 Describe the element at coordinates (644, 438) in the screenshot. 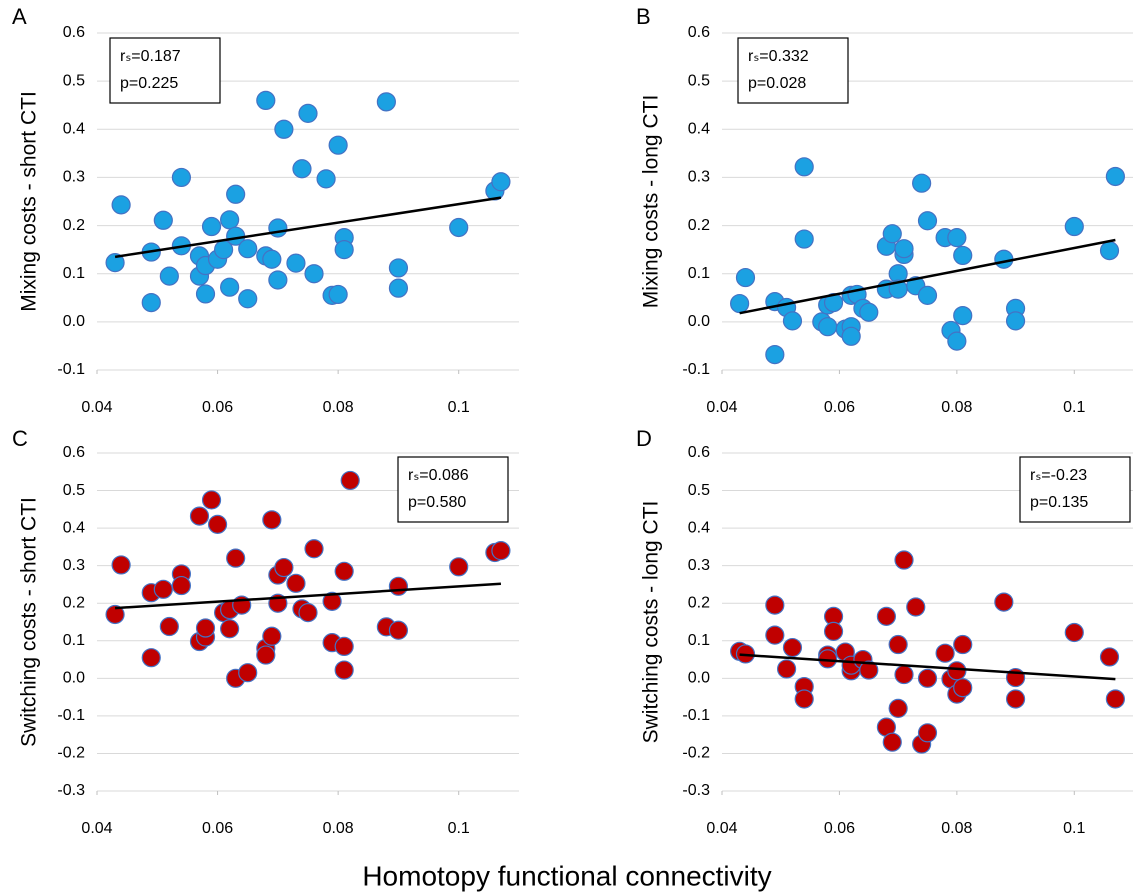

I see `panel-label: D` at that location.